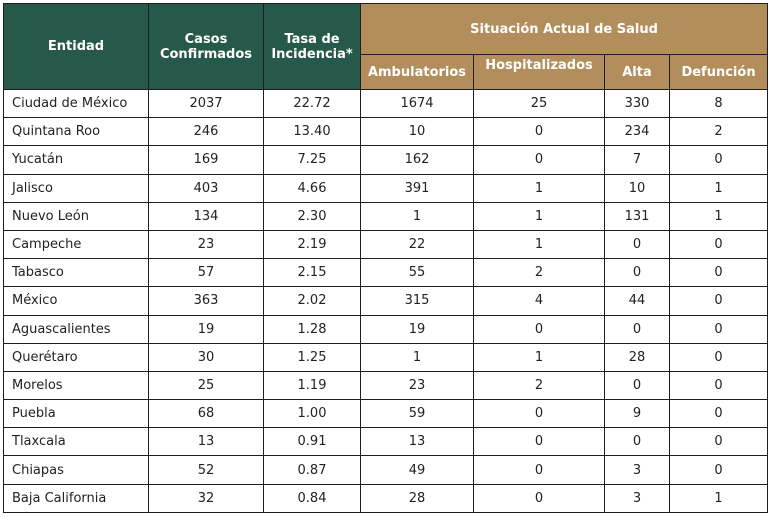  What do you see at coordinates (539, 72) in the screenshot?
I see `header-hospitalizados: Hospitalizados` at bounding box center [539, 72].